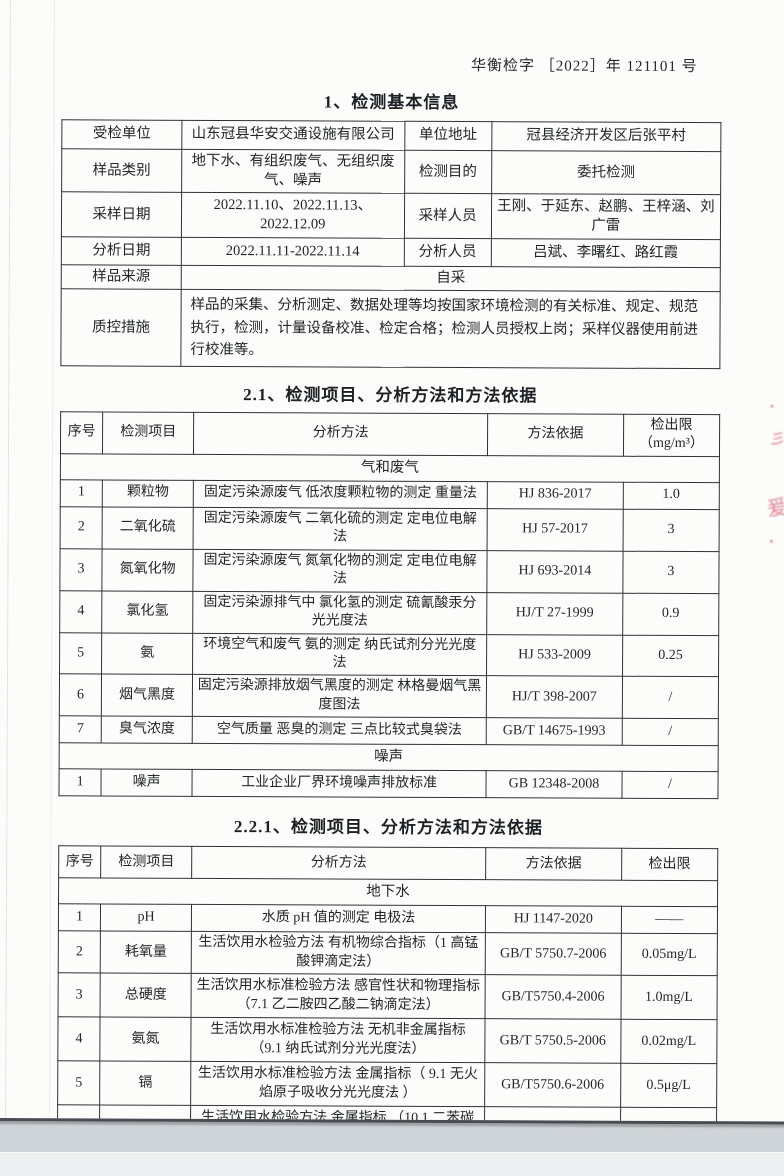 The height and width of the screenshot is (1176, 784). Describe the element at coordinates (391, 102) in the screenshot. I see `section1-title: 1、检测基本信息` at that location.